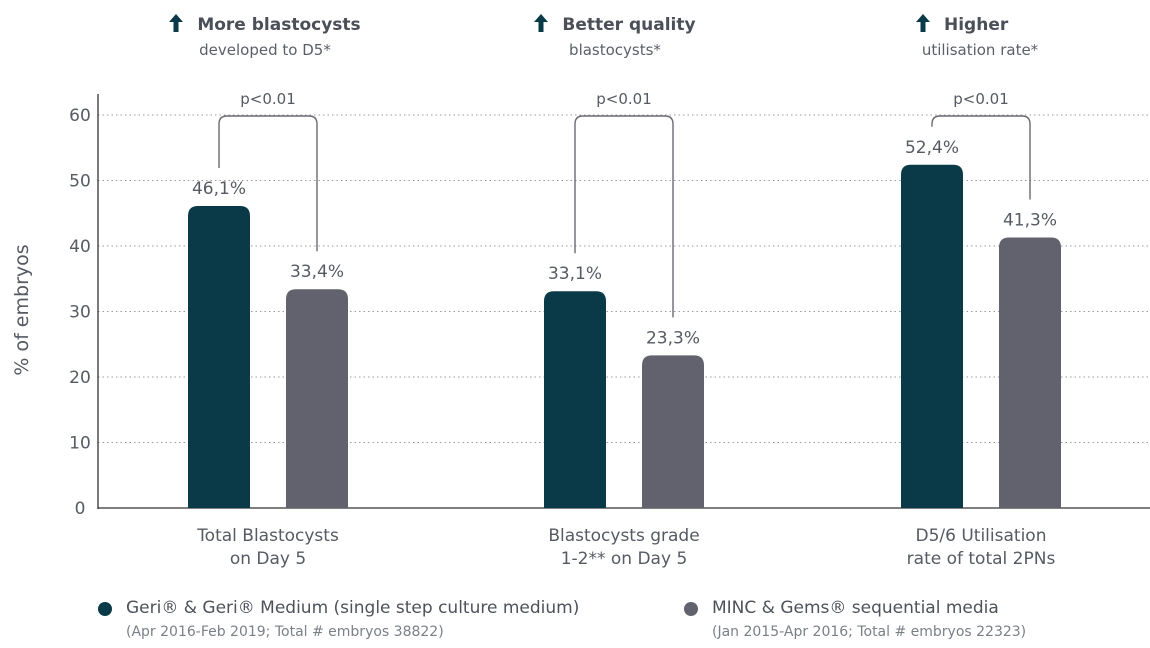 This screenshot has width=1150, height=648. I want to click on callout-head-text: Better quality, so click(629, 25).